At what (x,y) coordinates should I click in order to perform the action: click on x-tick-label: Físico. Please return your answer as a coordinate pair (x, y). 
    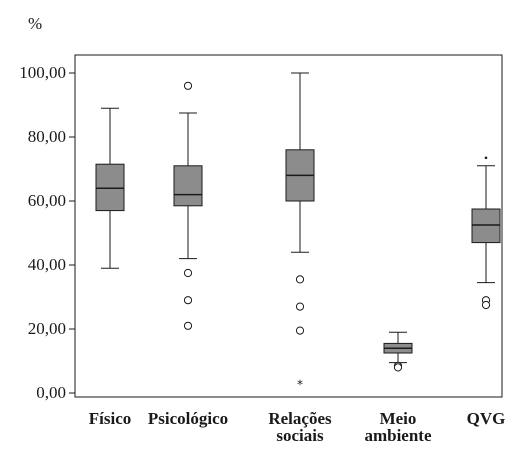
    Looking at the image, I should click on (110, 418).